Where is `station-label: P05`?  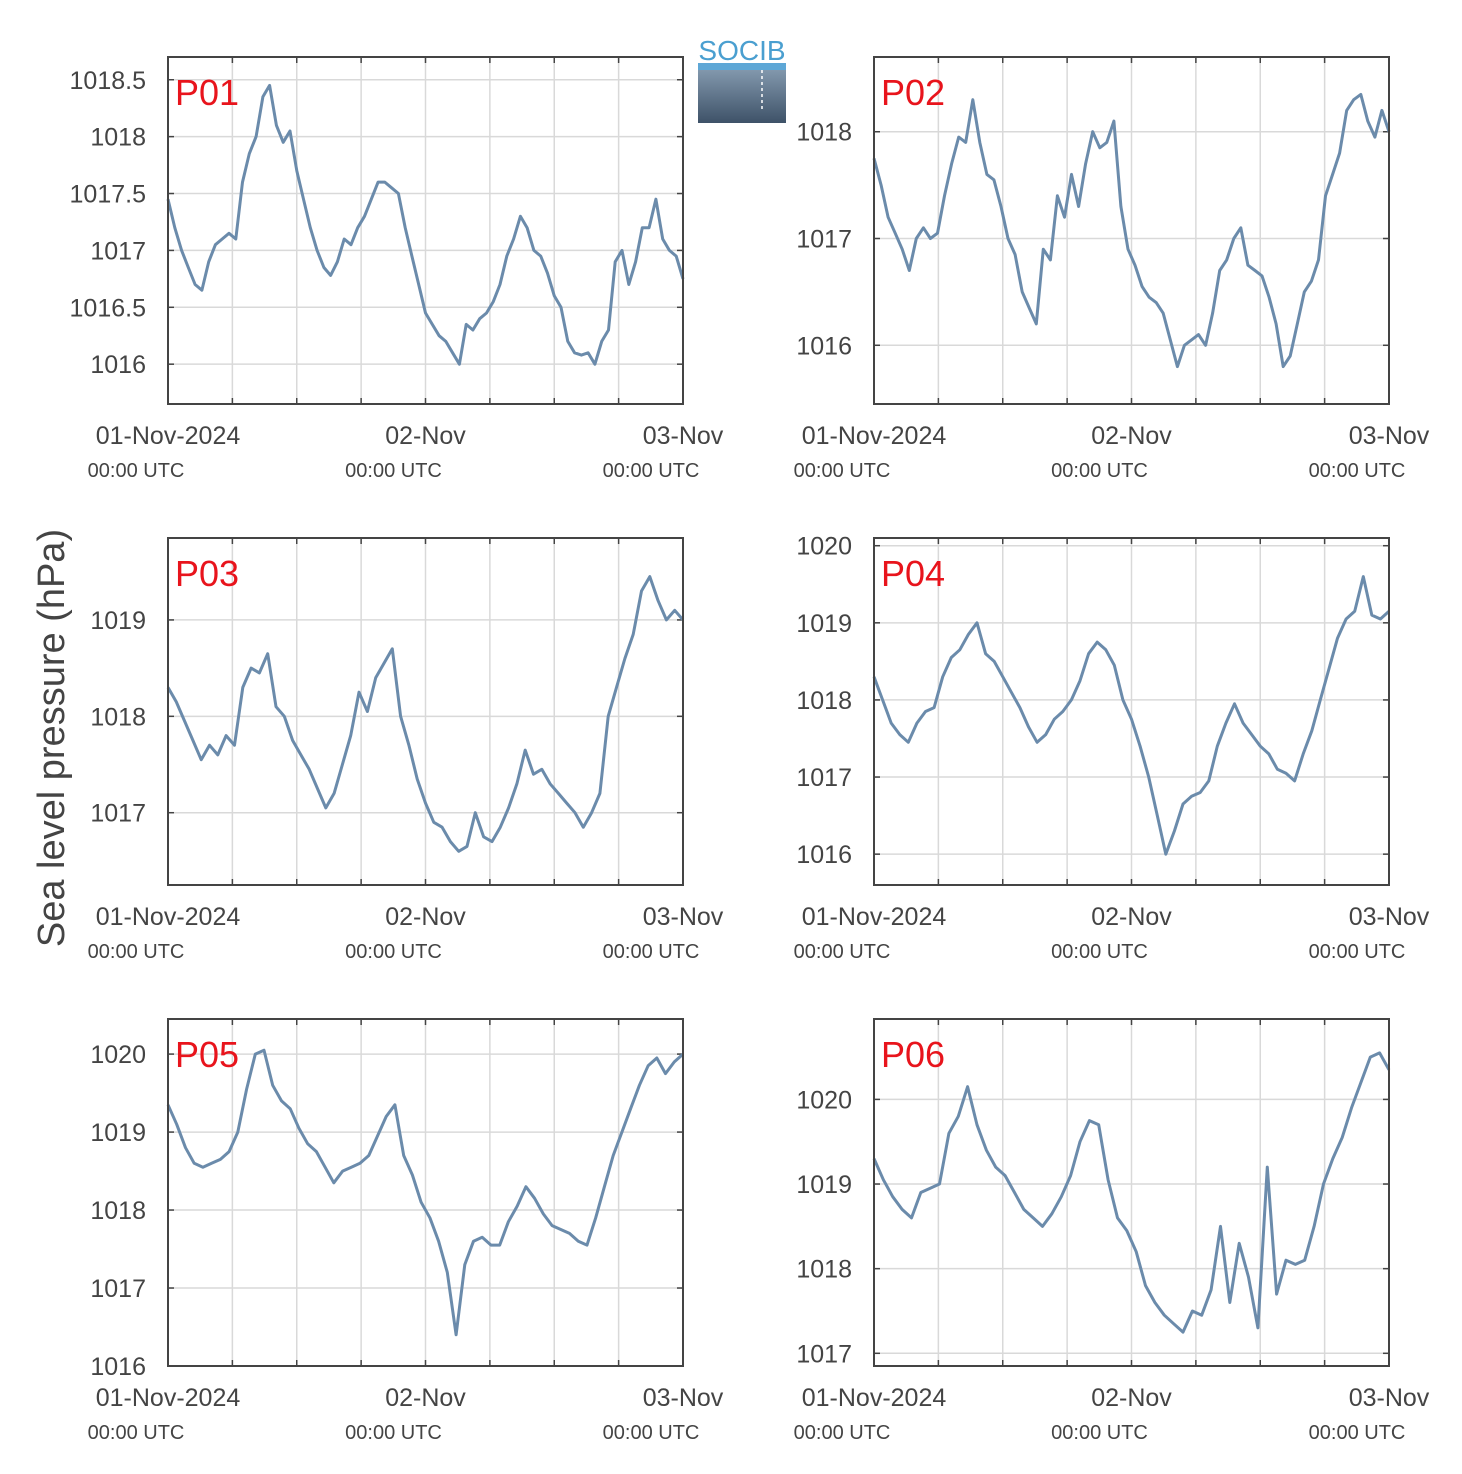
station-label: P05 is located at coordinates (207, 1054).